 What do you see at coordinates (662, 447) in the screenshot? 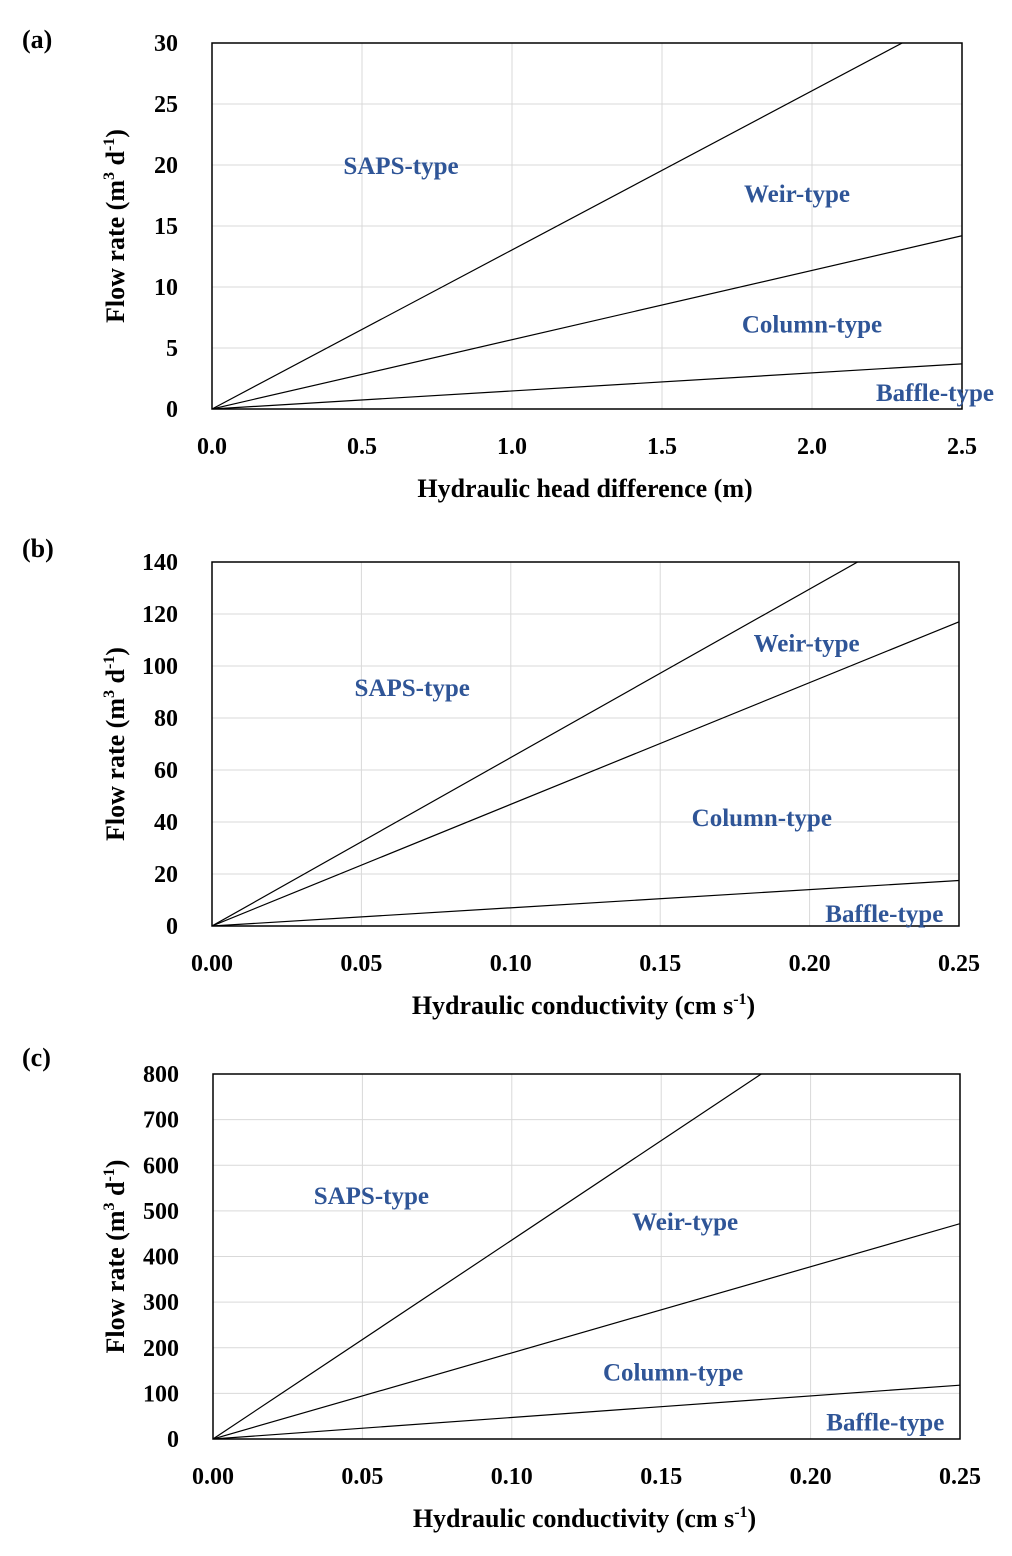
I see `x-tick-label: 1.5` at bounding box center [662, 447].